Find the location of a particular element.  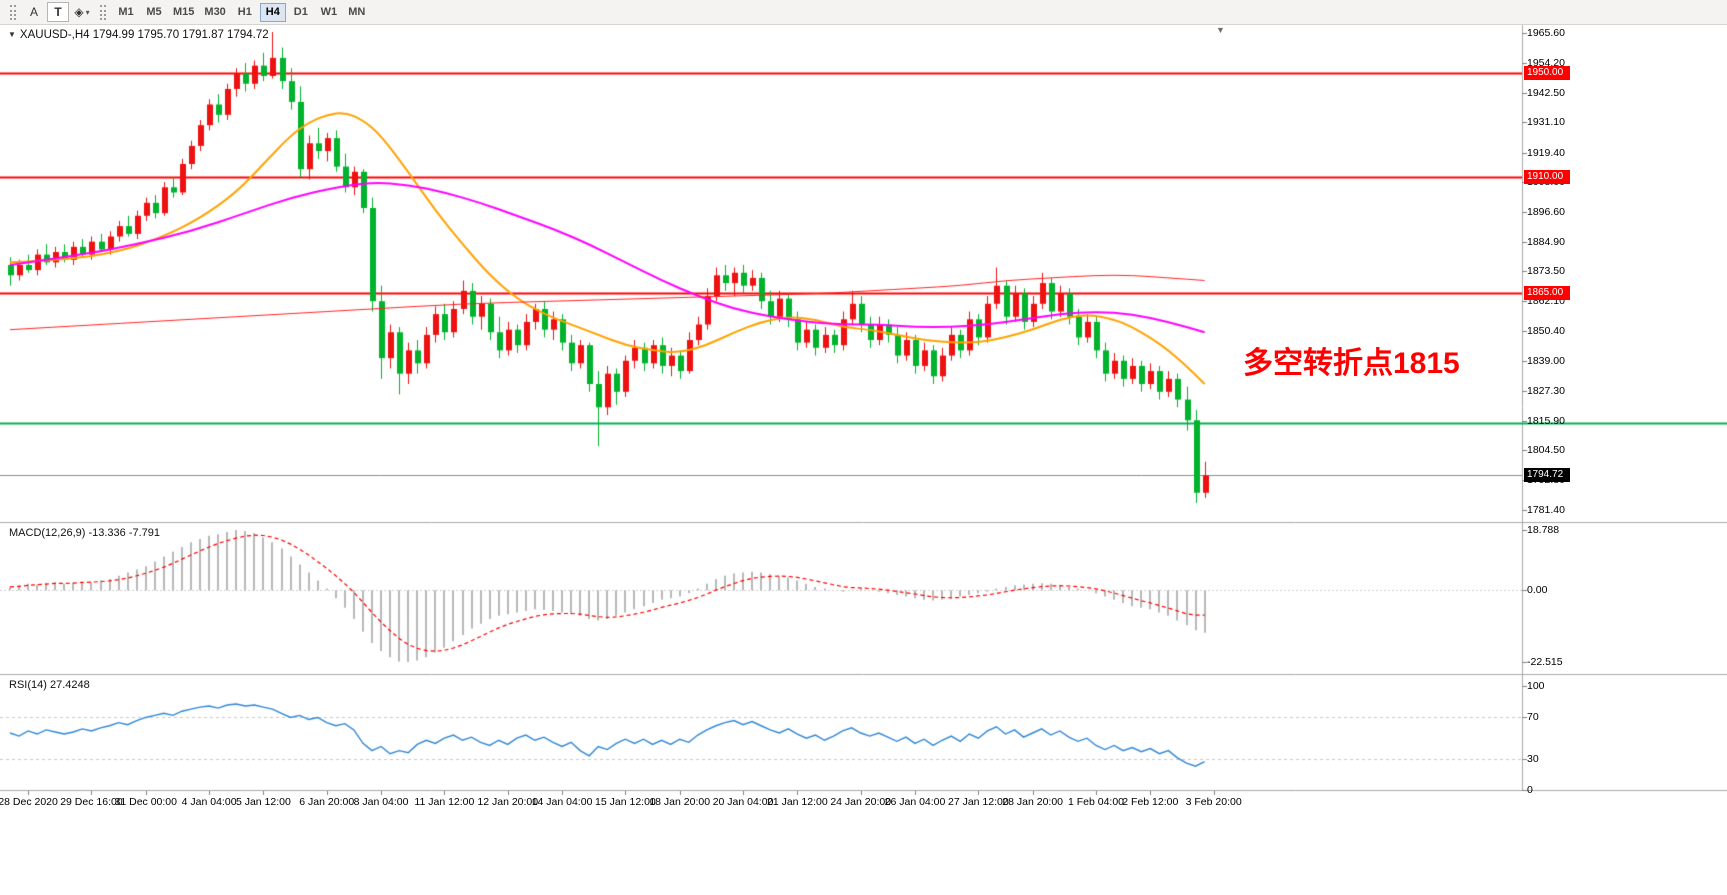

time-axis-label: 28 Jan 20:00 is located at coordinates (1032, 802).